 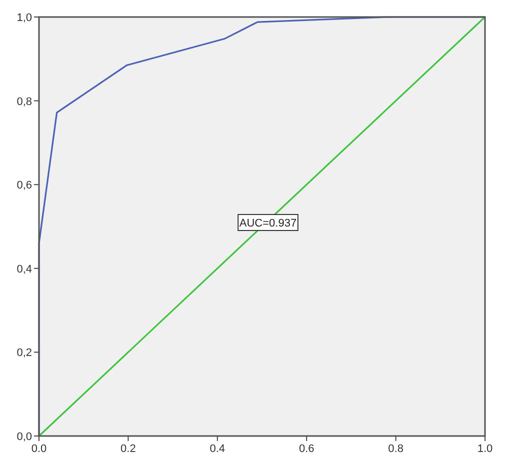 I want to click on x-tick-label: 0.2, so click(x=128, y=449).